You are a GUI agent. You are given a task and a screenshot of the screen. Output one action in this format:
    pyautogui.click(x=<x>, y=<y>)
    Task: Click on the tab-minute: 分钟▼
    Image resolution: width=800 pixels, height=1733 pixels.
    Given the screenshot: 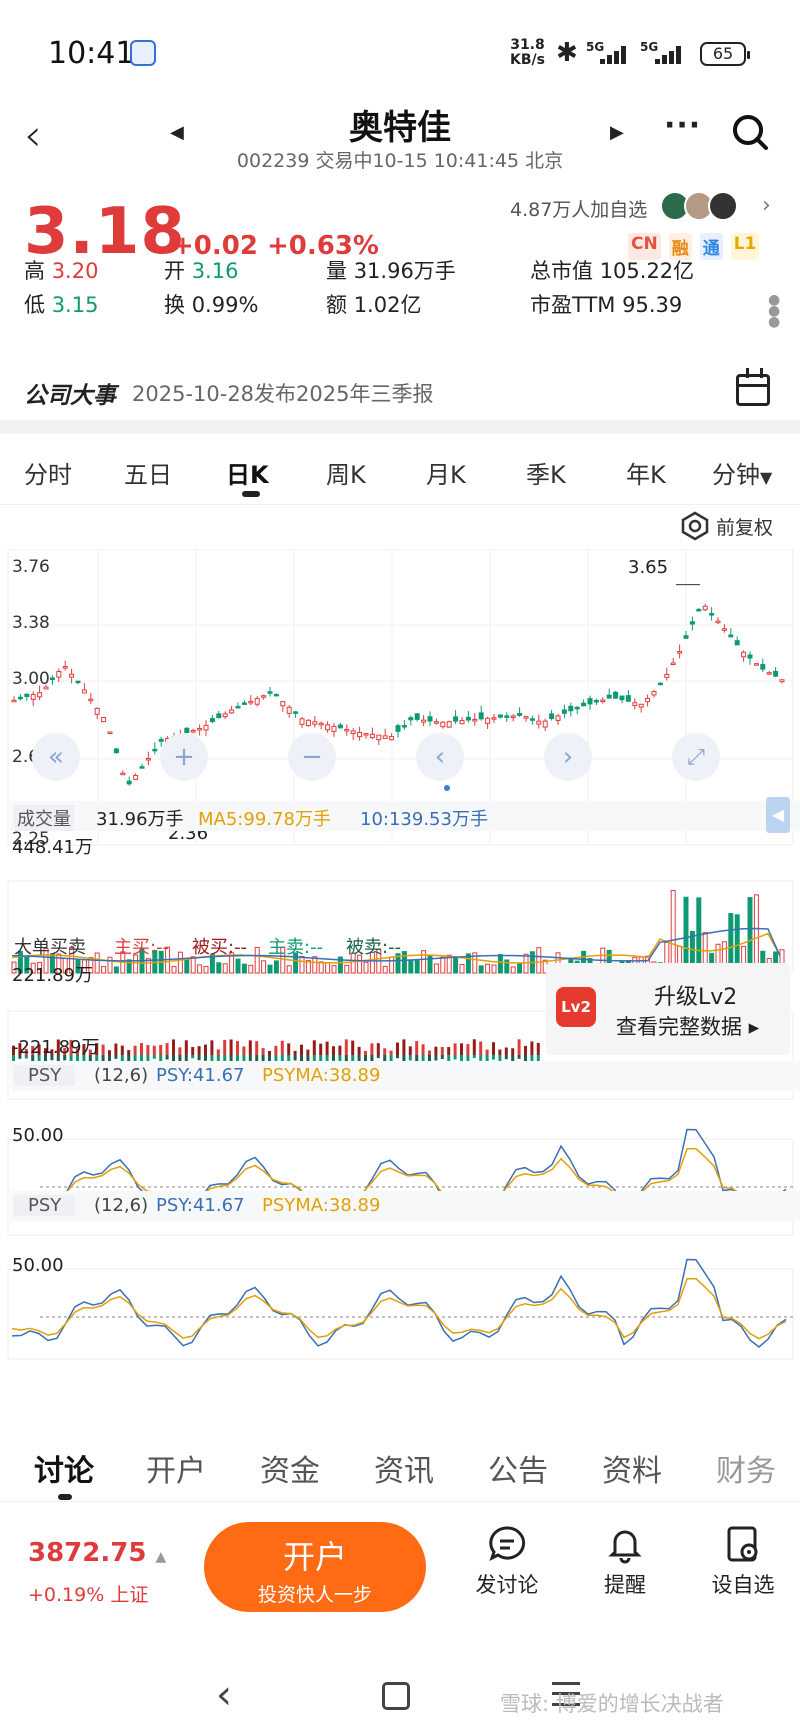 What is the action you would take?
    pyautogui.click(x=742, y=475)
    